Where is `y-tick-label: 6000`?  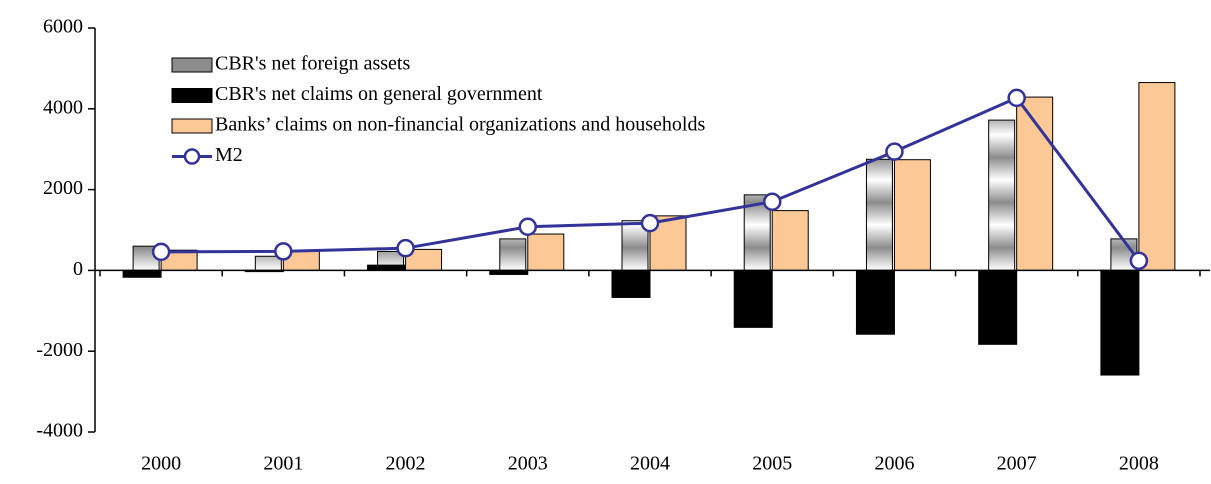 y-tick-label: 6000 is located at coordinates (63, 27).